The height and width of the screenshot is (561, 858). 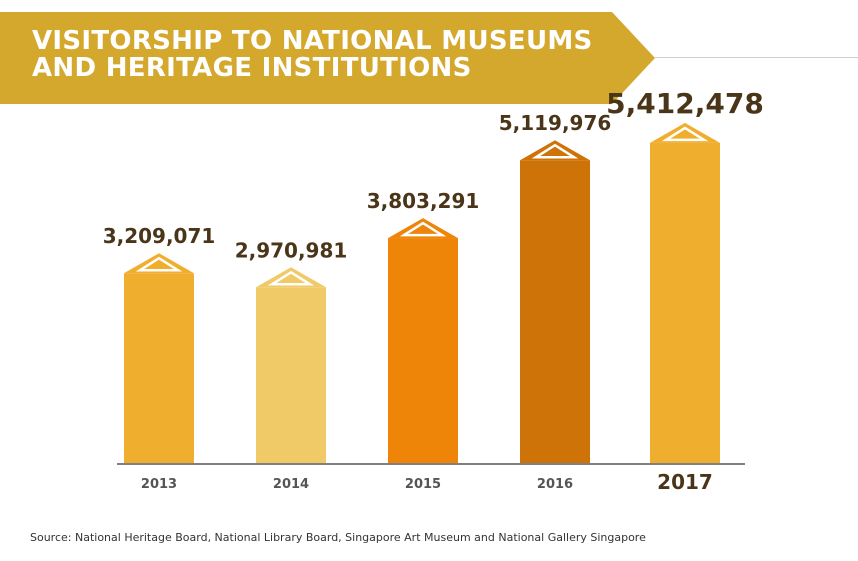 I want to click on chart-title-line-2: AND HERITAGE INSTITUTIONS, so click(x=252, y=68).